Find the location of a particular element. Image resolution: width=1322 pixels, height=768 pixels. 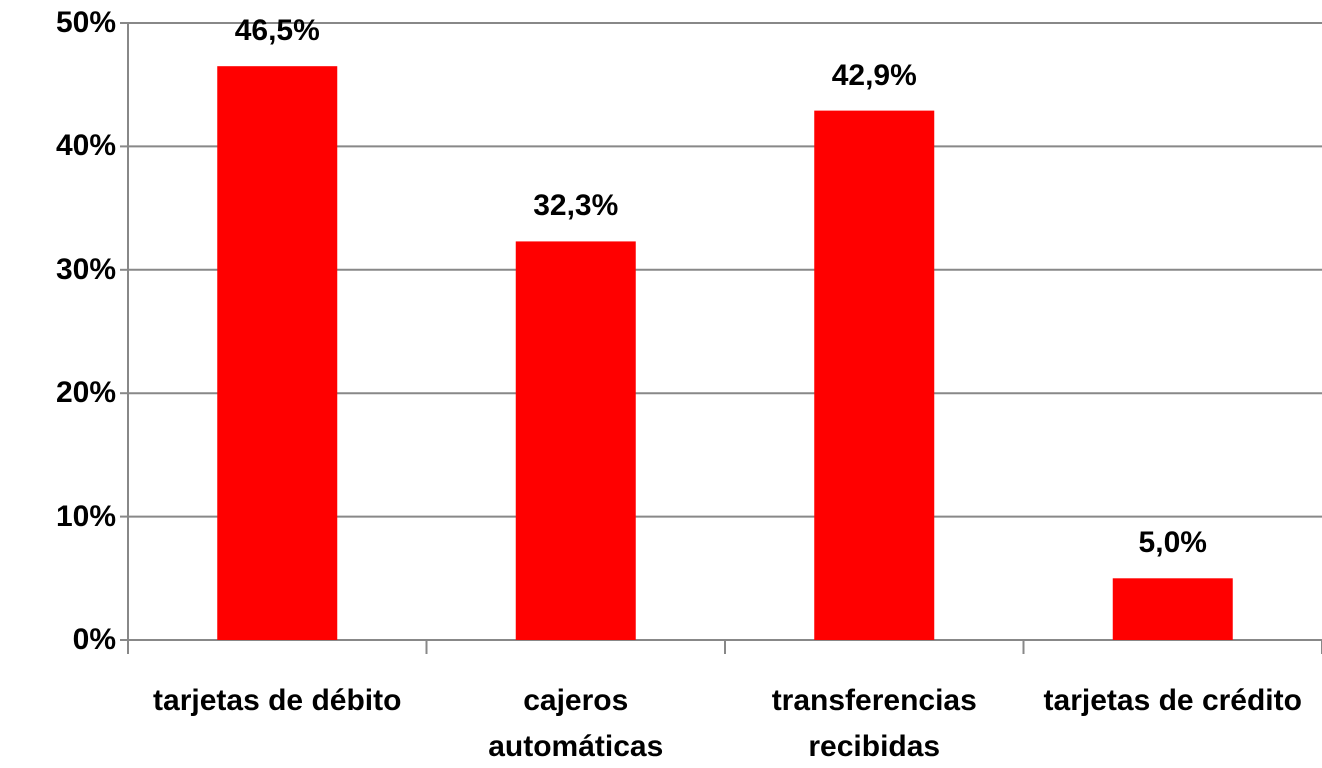

y-tick-label: 10% is located at coordinates (85, 516).